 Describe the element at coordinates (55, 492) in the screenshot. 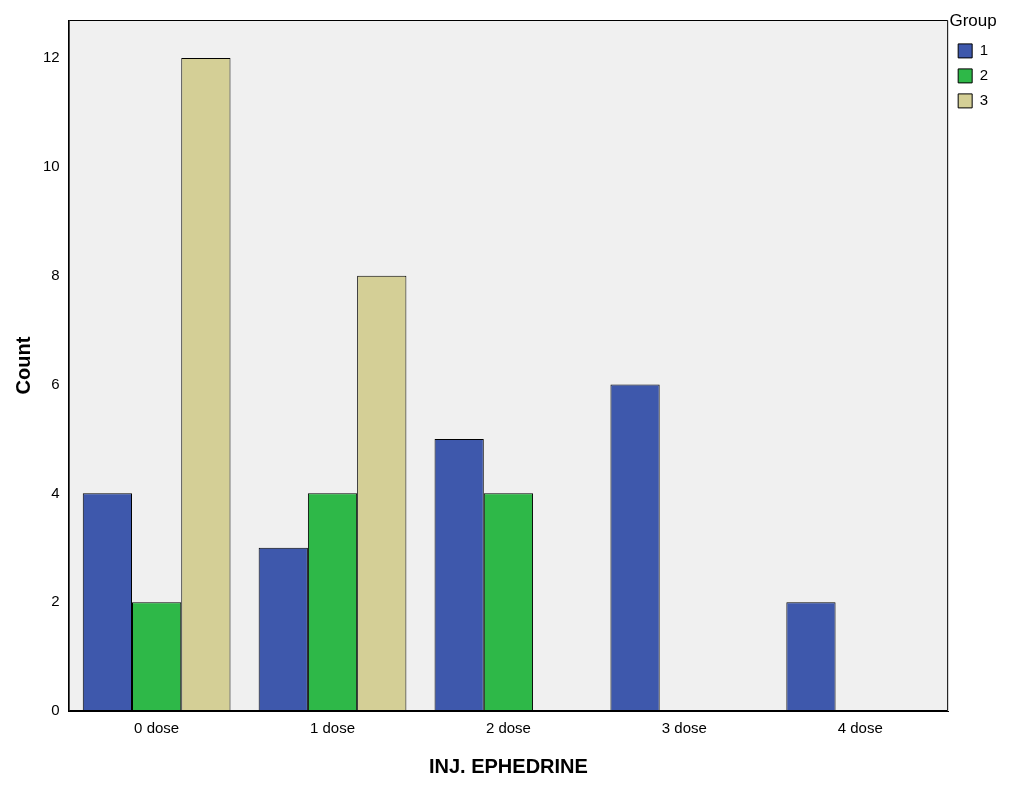

I see `y-tick-label: 4` at that location.